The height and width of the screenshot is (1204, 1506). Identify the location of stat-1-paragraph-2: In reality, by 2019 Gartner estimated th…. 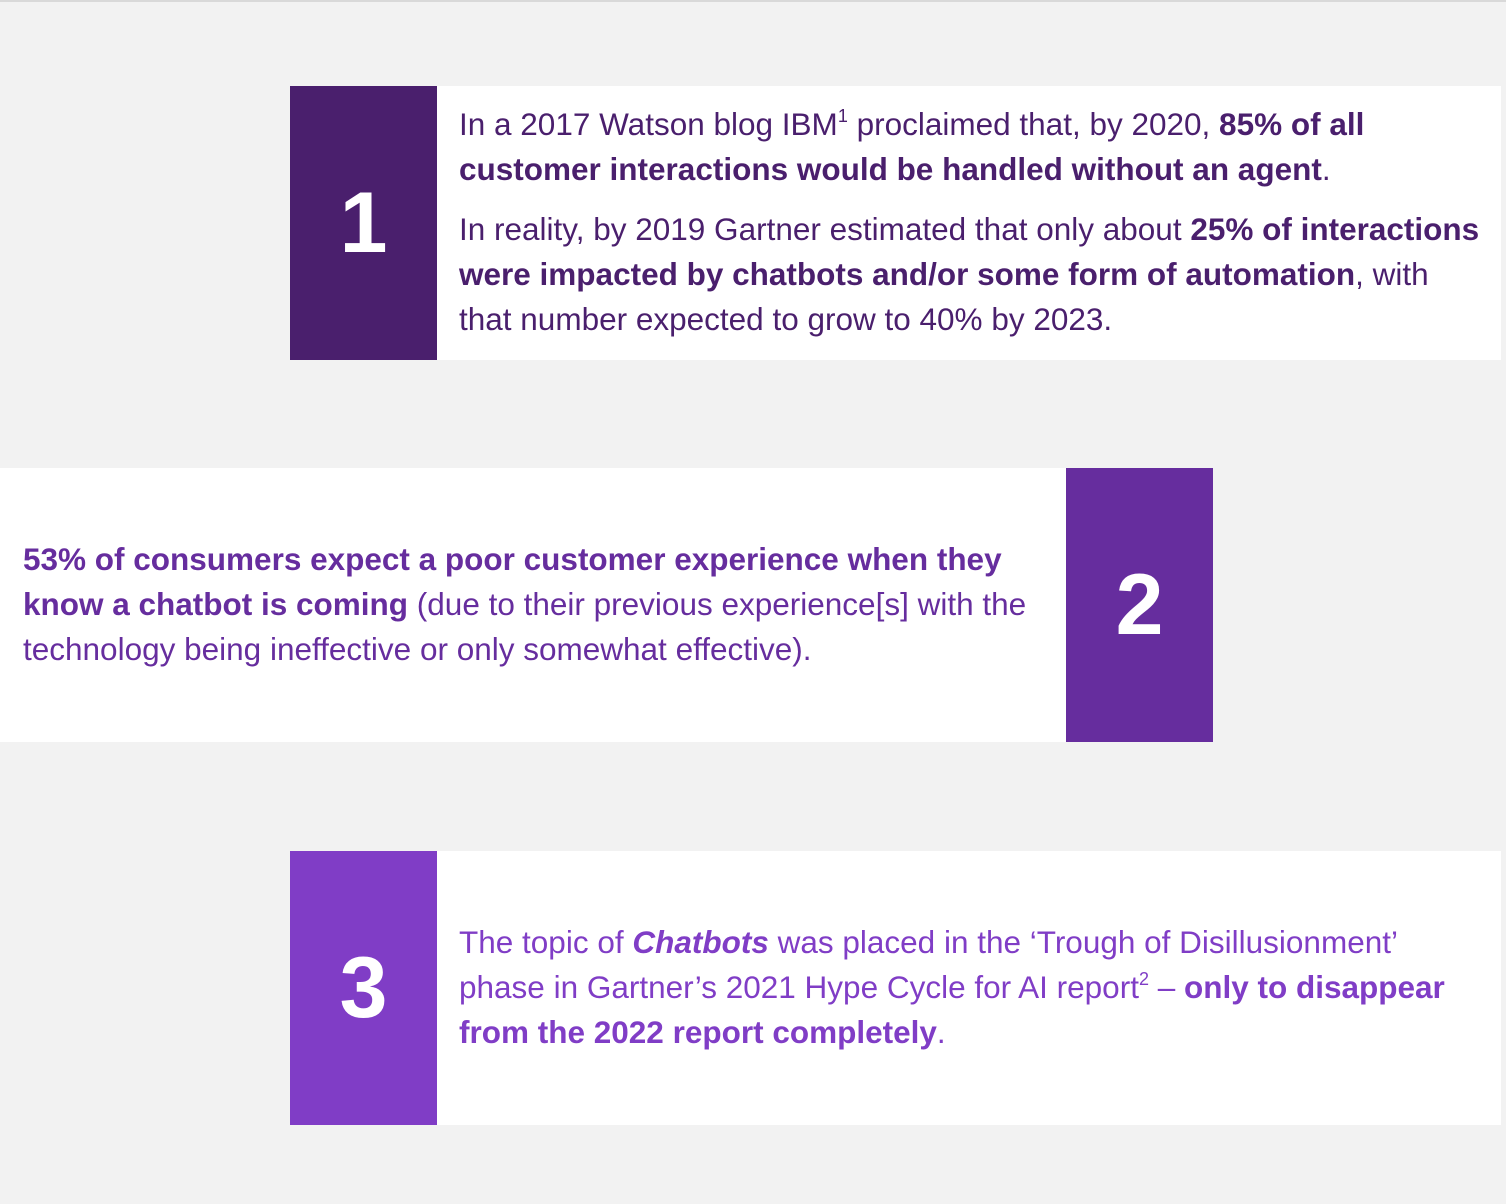
(974, 274).